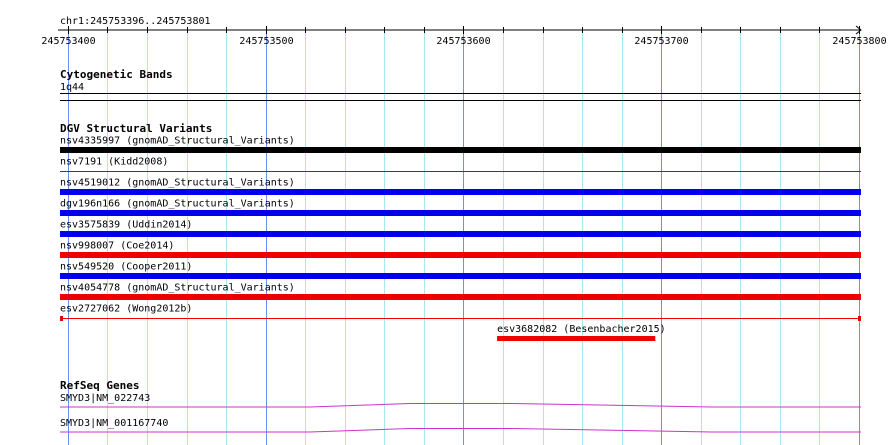 This screenshot has height=445, width=890. Describe the element at coordinates (460, 145) in the screenshot. I see `dgv-feature-row: nsv4335997 (gnomAD_Structural_Variants)` at that location.